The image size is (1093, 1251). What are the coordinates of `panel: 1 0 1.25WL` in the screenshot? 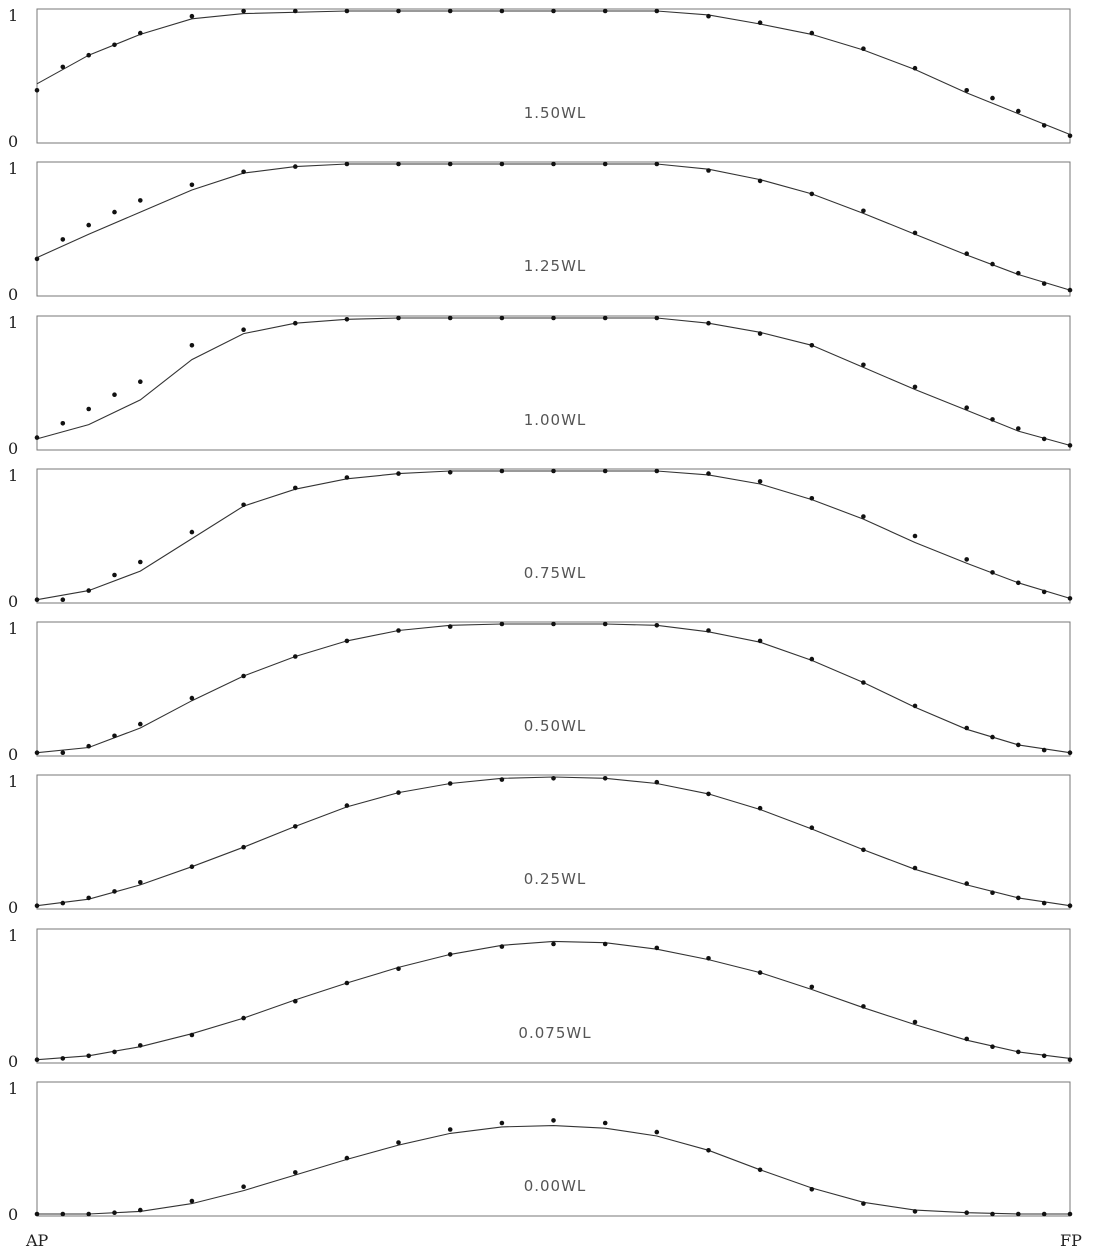 It's located at (540, 231).